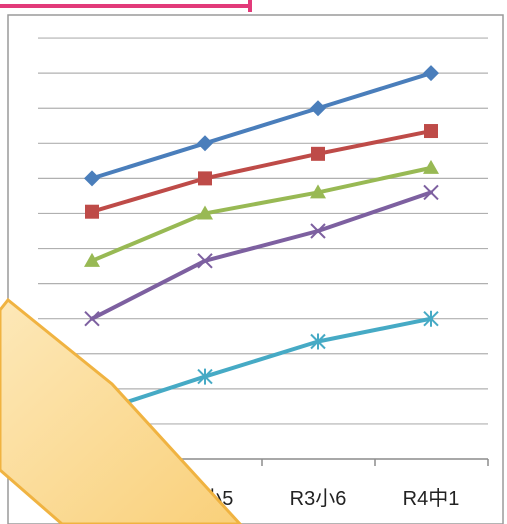  I want to click on header-accent-bar, so click(126, 6).